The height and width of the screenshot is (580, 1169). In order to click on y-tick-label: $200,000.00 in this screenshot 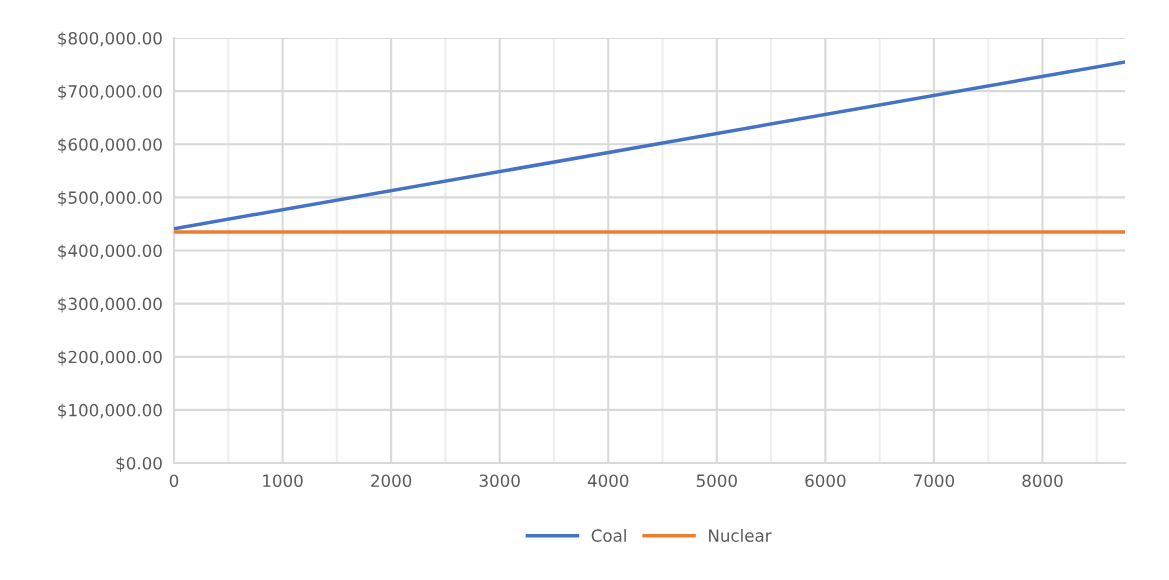, I will do `click(110, 358)`.